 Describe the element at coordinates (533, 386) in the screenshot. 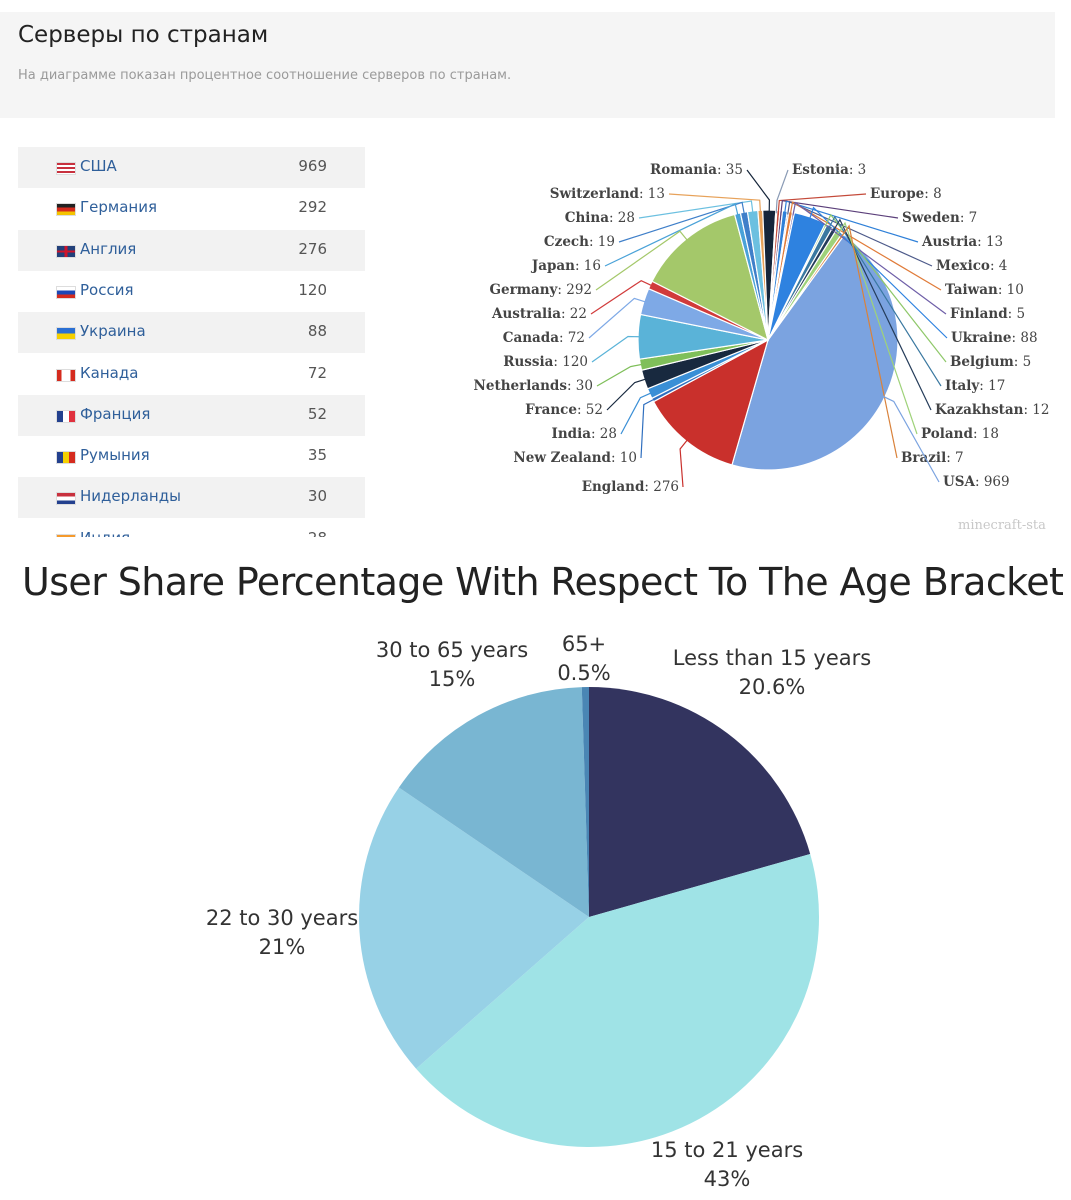

I see `slice-label: Netherlands: 30` at that location.